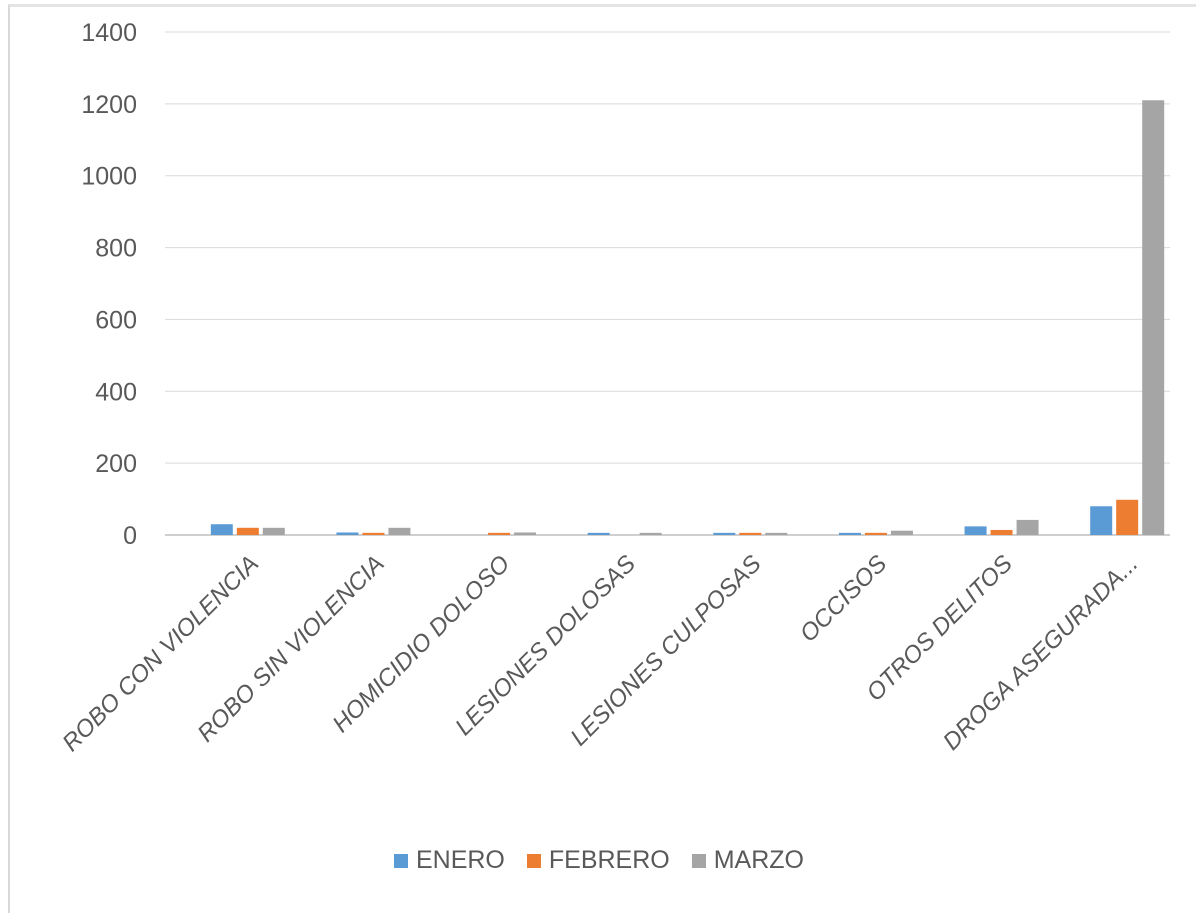  I want to click on y-tick-label: 600, so click(116, 320).